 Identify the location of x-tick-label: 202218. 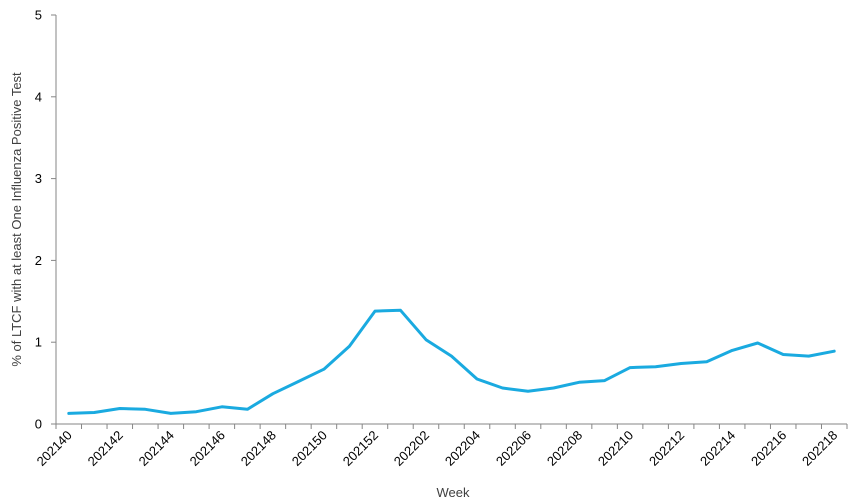
(819, 448).